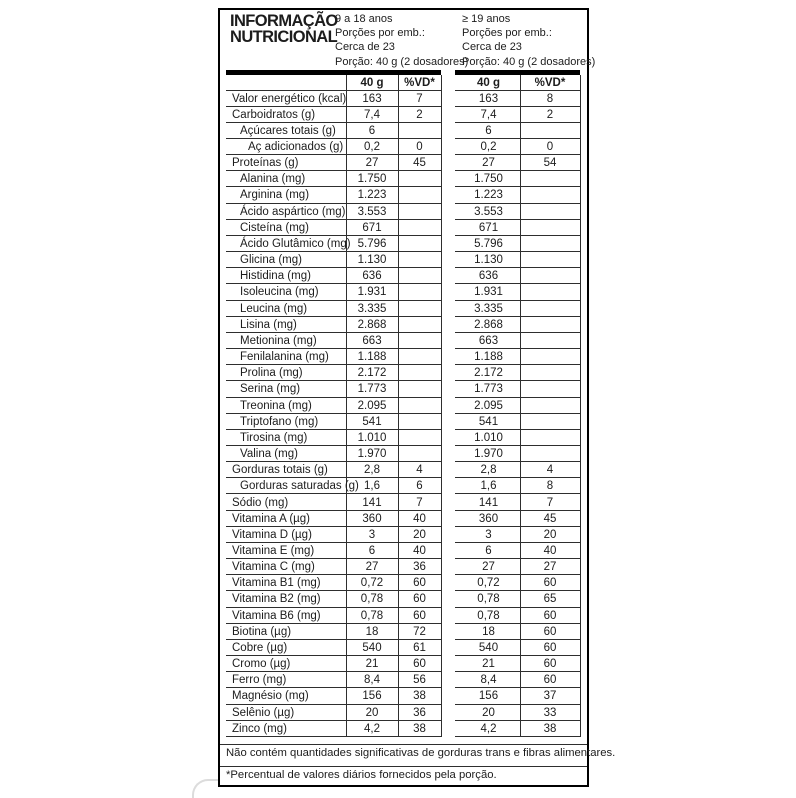  I want to click on nutrient-label: Vitamina B6 (mg), so click(276, 615).